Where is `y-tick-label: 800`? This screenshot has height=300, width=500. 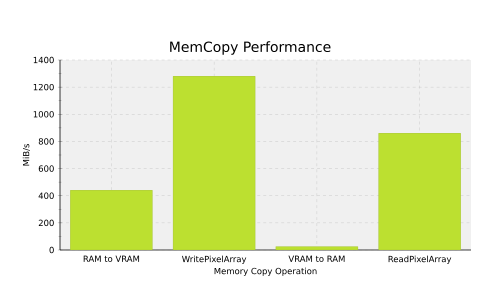 y-tick-label: 800 is located at coordinates (46, 141).